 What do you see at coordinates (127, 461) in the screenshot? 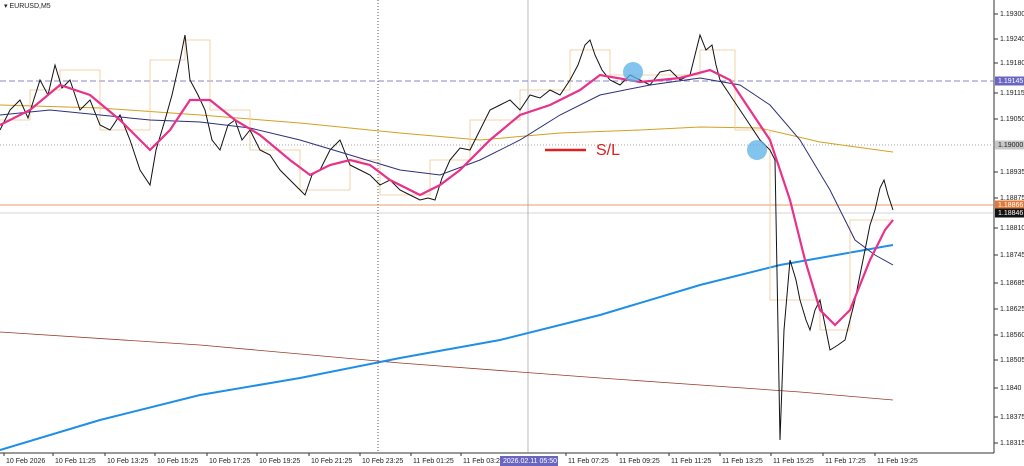
I see `time-label: 10 Feb 13:25` at bounding box center [127, 461].